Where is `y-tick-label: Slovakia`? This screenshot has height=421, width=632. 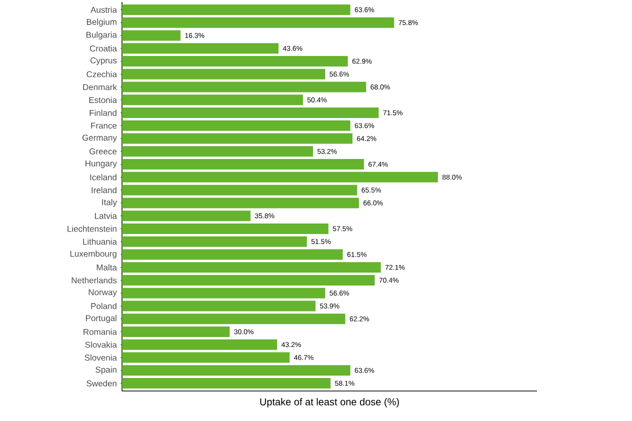
y-tick-label: Slovakia is located at coordinates (101, 345).